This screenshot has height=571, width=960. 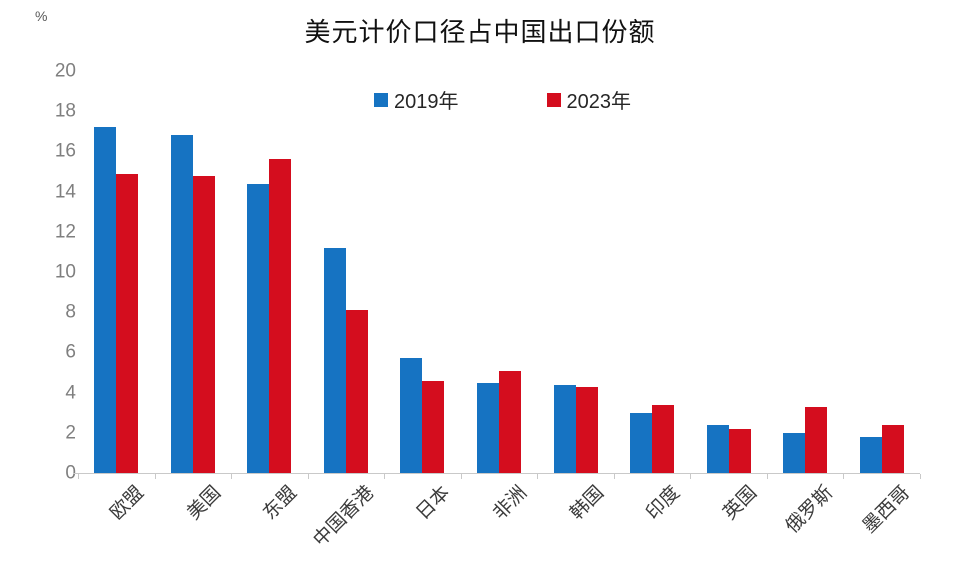 I want to click on legend-item-2019年: 2019年, so click(x=416, y=99).